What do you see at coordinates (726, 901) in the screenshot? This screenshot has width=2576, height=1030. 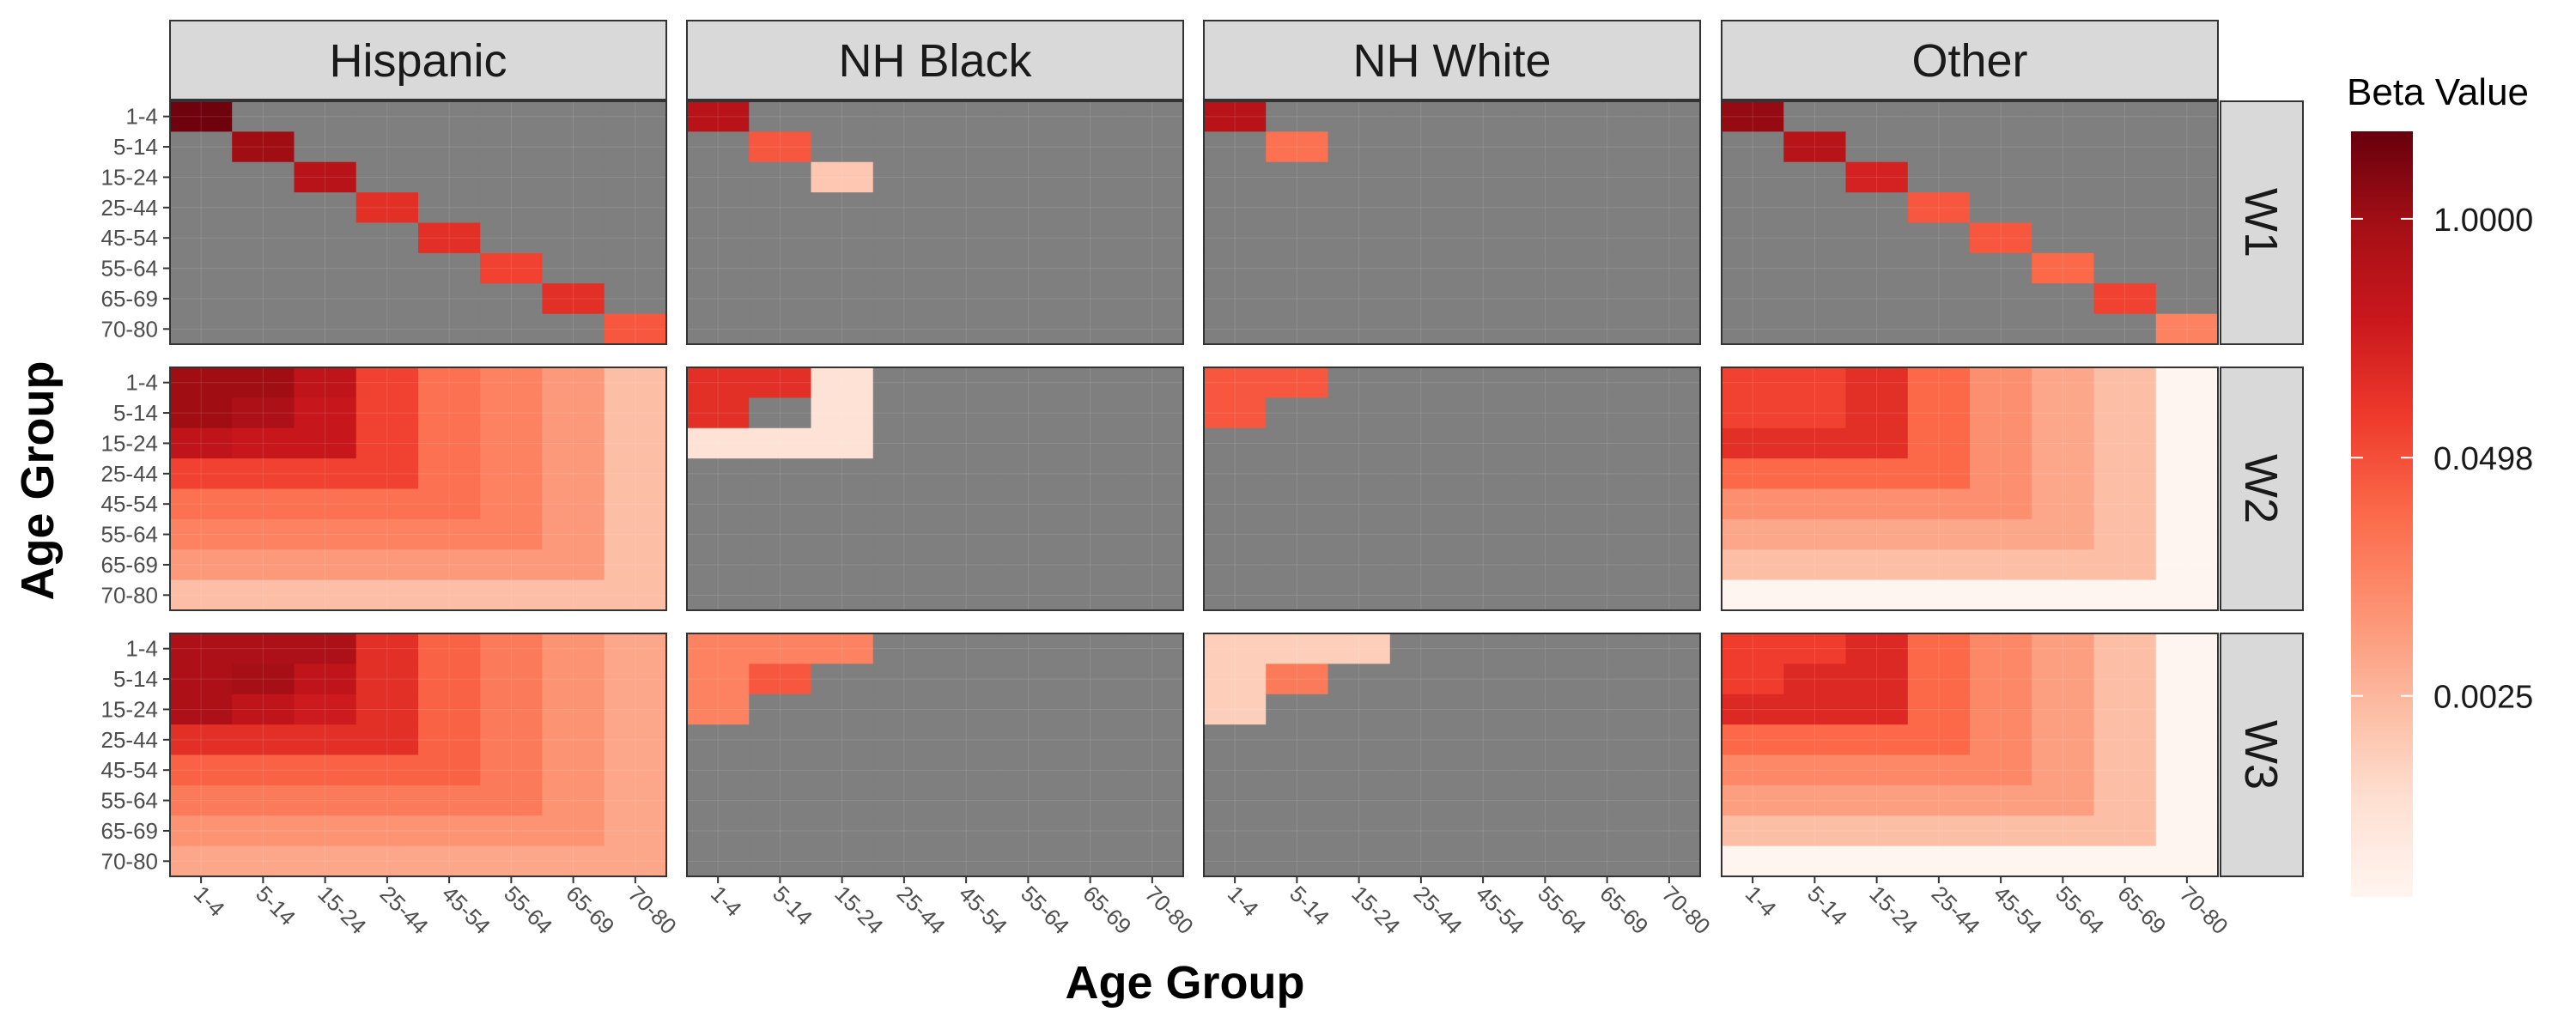 I see `x-tick-label: 1-4` at bounding box center [726, 901].